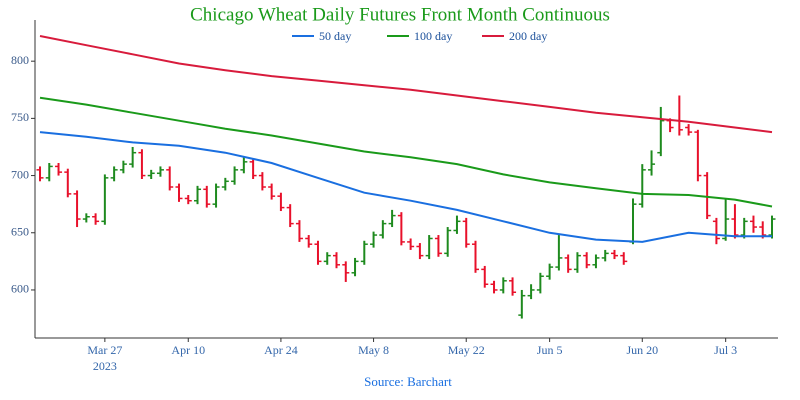 Image resolution: width=800 pixels, height=400 pixels. What do you see at coordinates (408, 381) in the screenshot?
I see `source-note: Source: Barchart` at bounding box center [408, 381].